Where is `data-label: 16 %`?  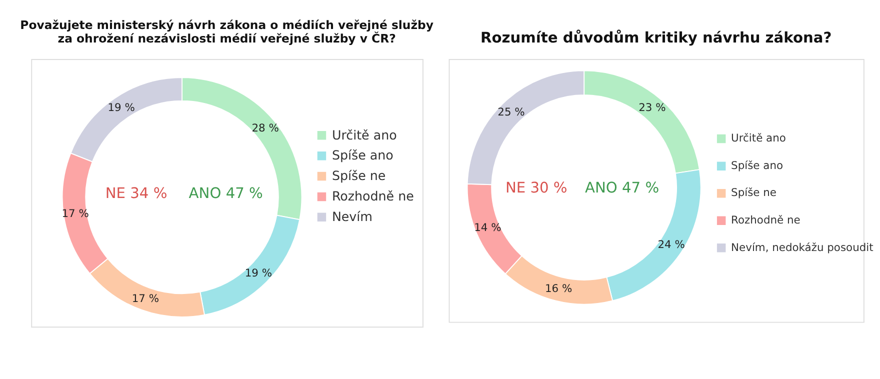
data-label: 16 % is located at coordinates (558, 288).